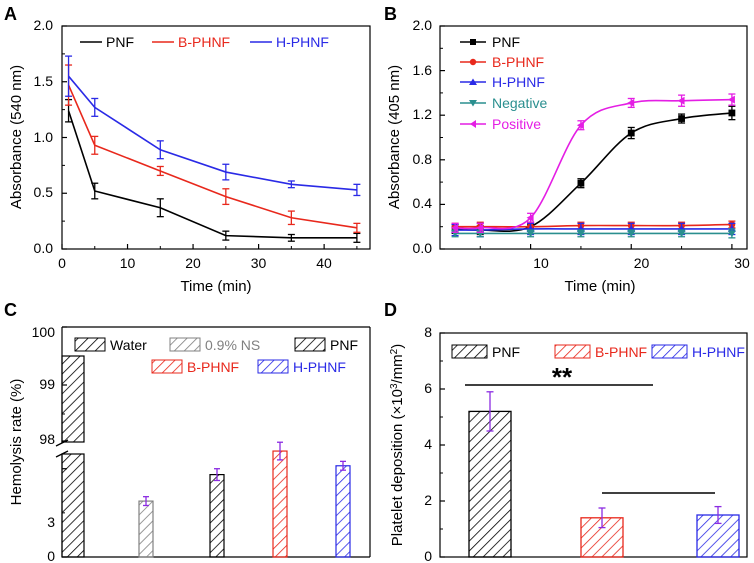 This screenshot has height=563, width=754. Describe the element at coordinates (44, 443) in the screenshot. I see `panel-c-y-tick-labels: 98 99 100 0 3` at that location.